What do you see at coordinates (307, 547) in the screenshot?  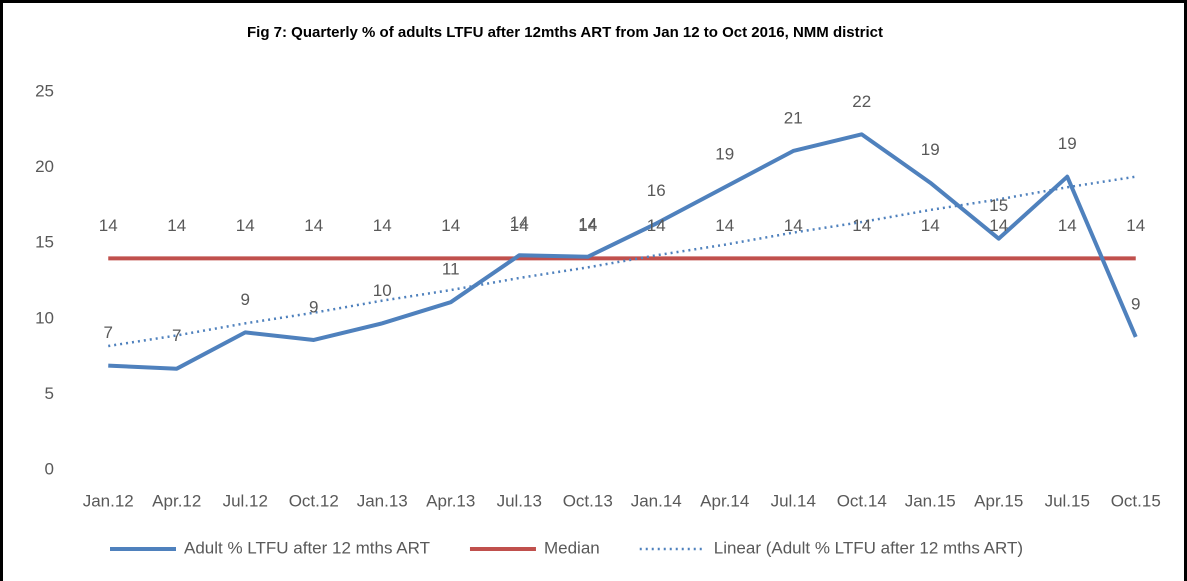 I see `legend-label: Adult % LTFU after 12 mths ART` at bounding box center [307, 547].